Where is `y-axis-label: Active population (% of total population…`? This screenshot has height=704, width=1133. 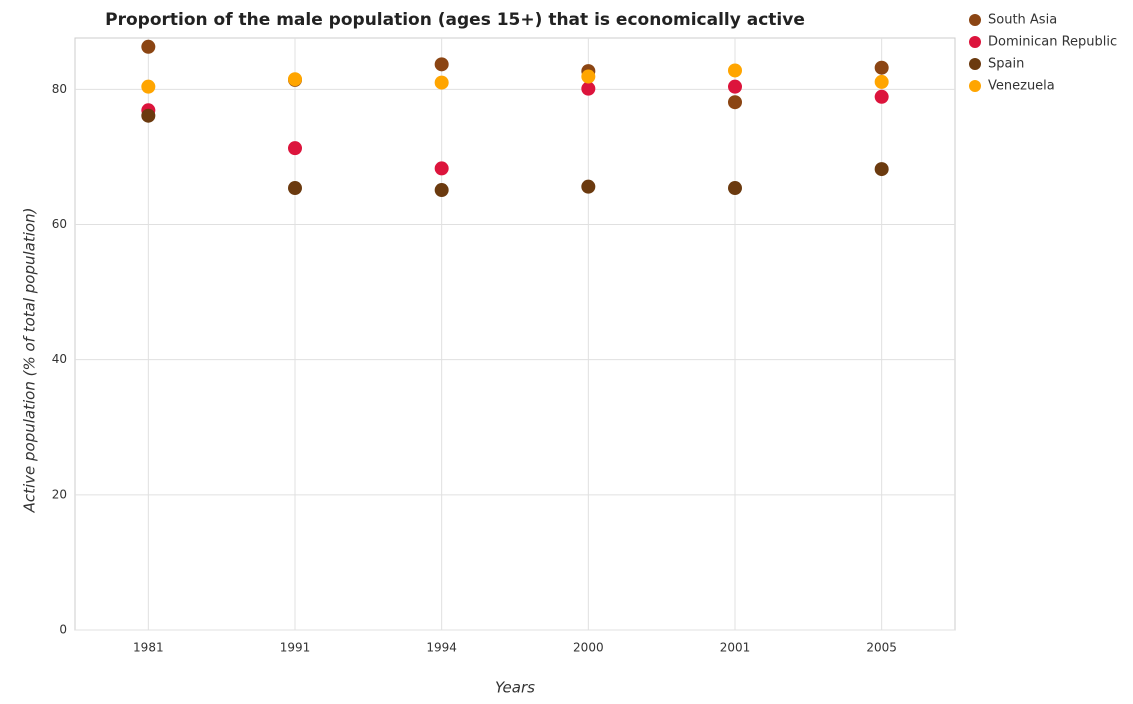 y-axis-label: Active population (% of total population… is located at coordinates (30, 361).